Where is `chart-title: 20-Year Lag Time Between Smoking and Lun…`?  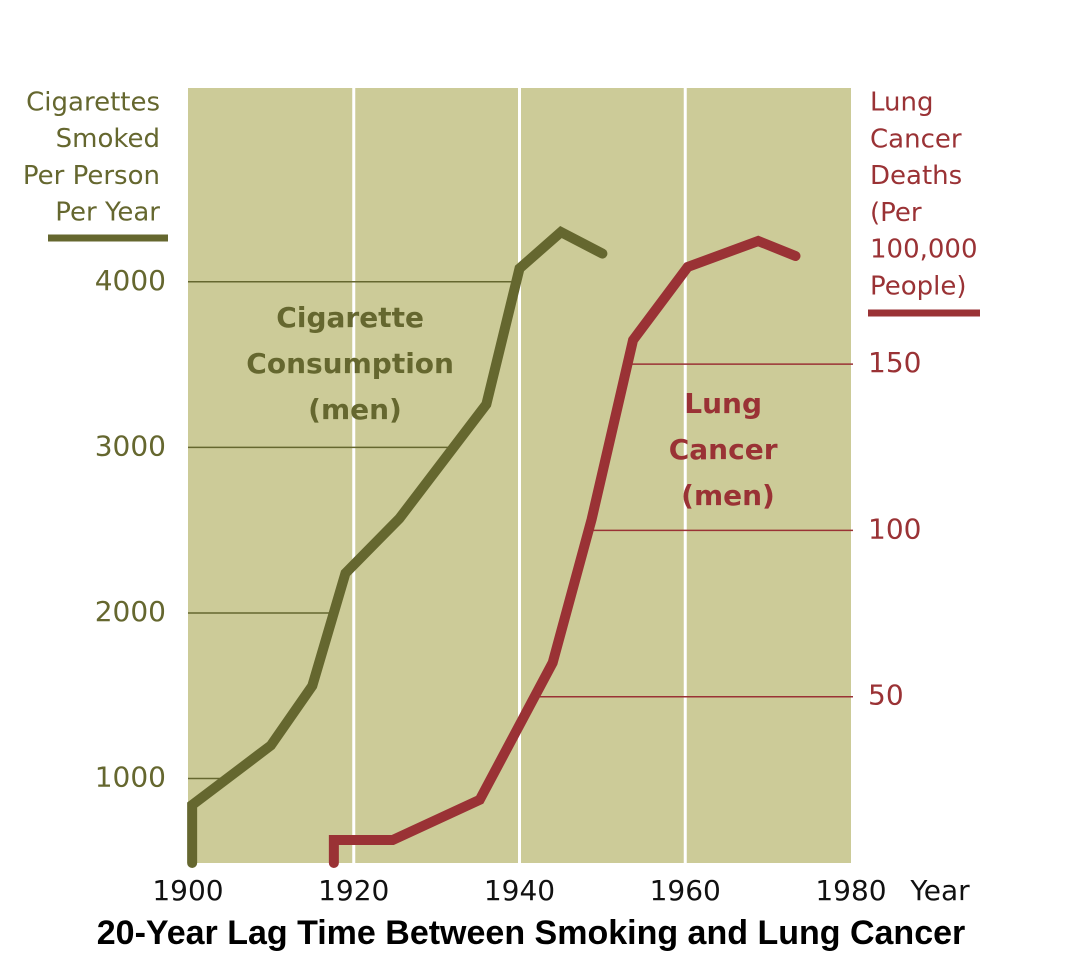
chart-title: 20-Year Lag Time Between Smoking and Lun… is located at coordinates (531, 933).